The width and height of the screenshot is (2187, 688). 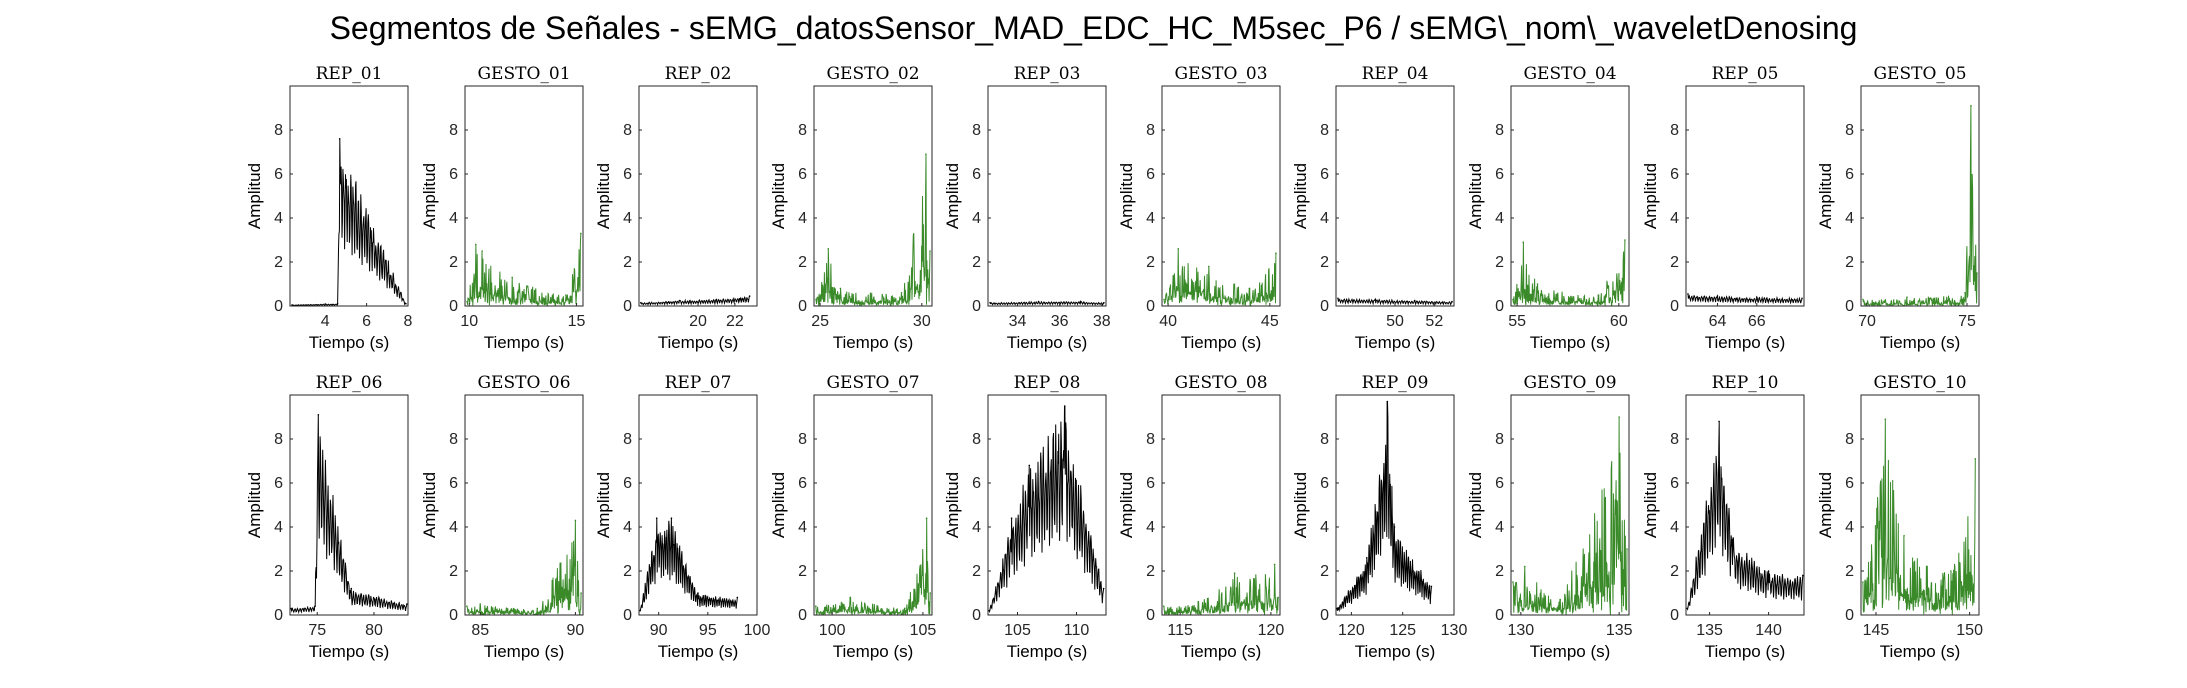 What do you see at coordinates (349, 383) in the screenshot?
I see `subplot-title: REP_06` at bounding box center [349, 383].